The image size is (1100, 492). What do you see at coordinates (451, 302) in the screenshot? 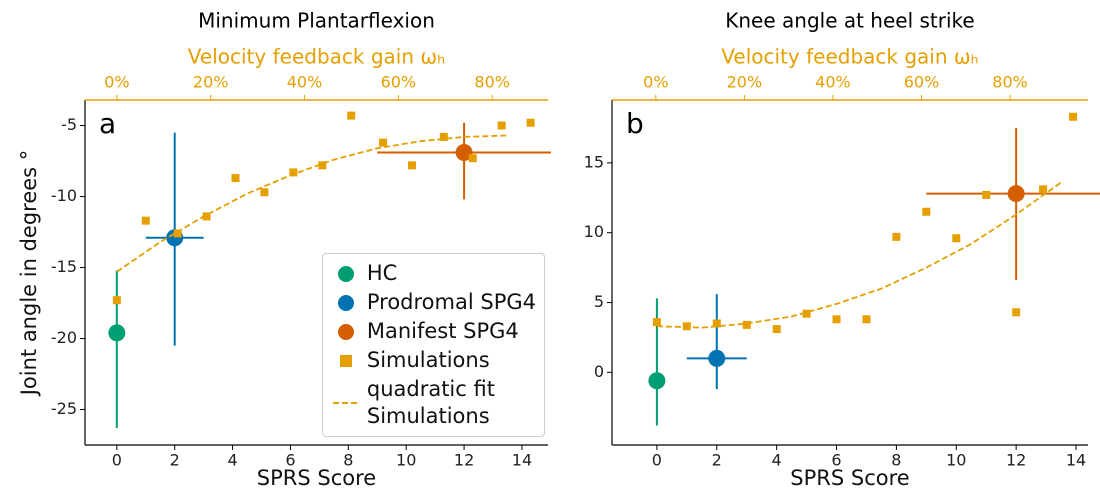
I see `legend-label: Prodromal SPG4` at bounding box center [451, 302].